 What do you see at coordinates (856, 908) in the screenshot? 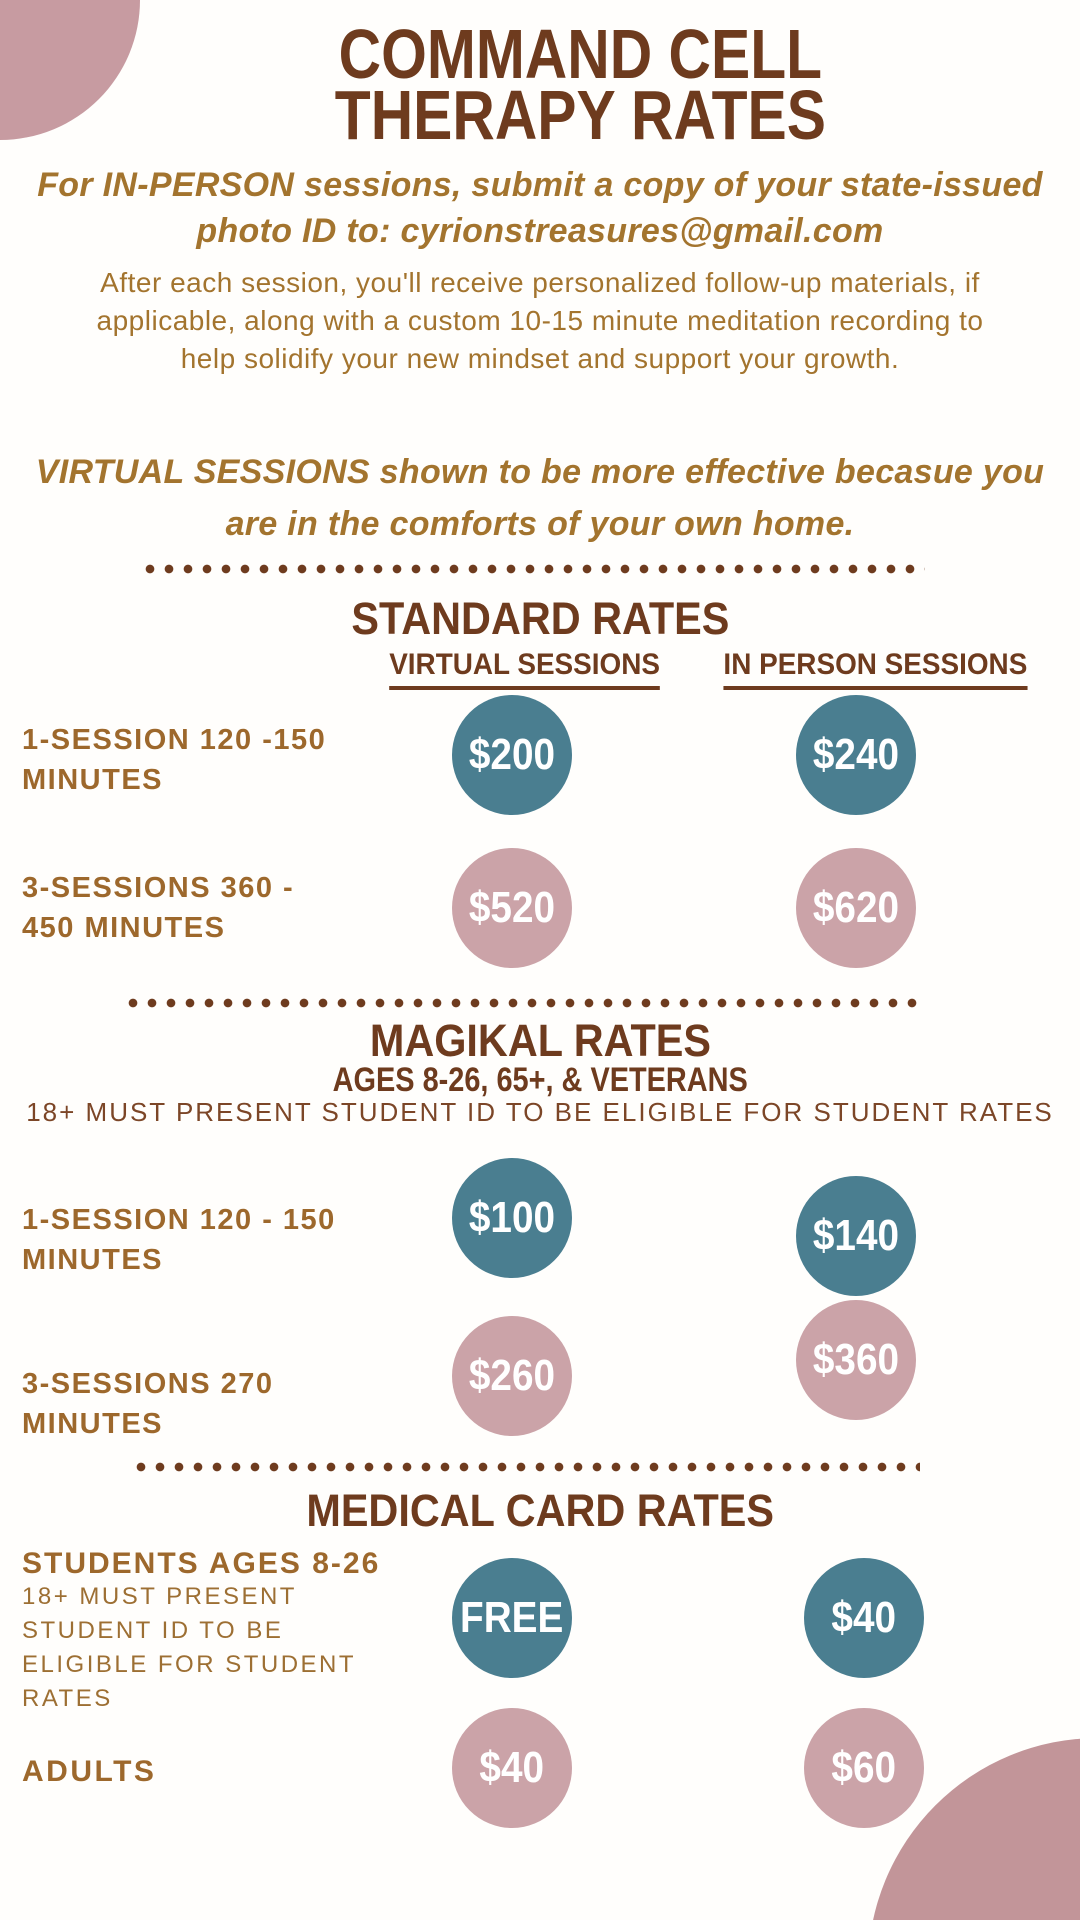
I see `price-badge-standard-2-in-person: $620` at bounding box center [856, 908].